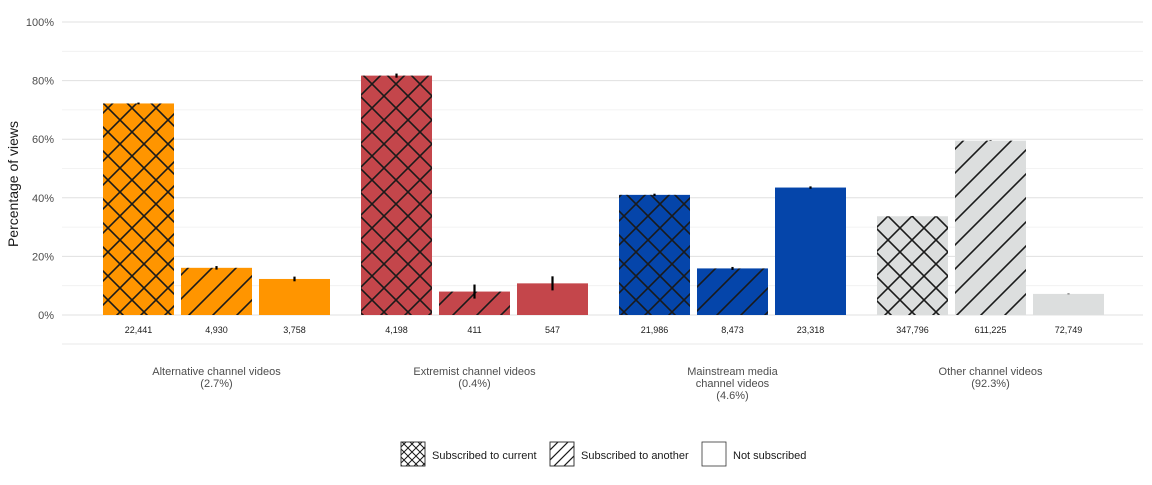 Image resolution: width=1152 pixels, height=485 pixels. What do you see at coordinates (43, 82) in the screenshot?
I see `y-tick-label: 80%` at bounding box center [43, 82].